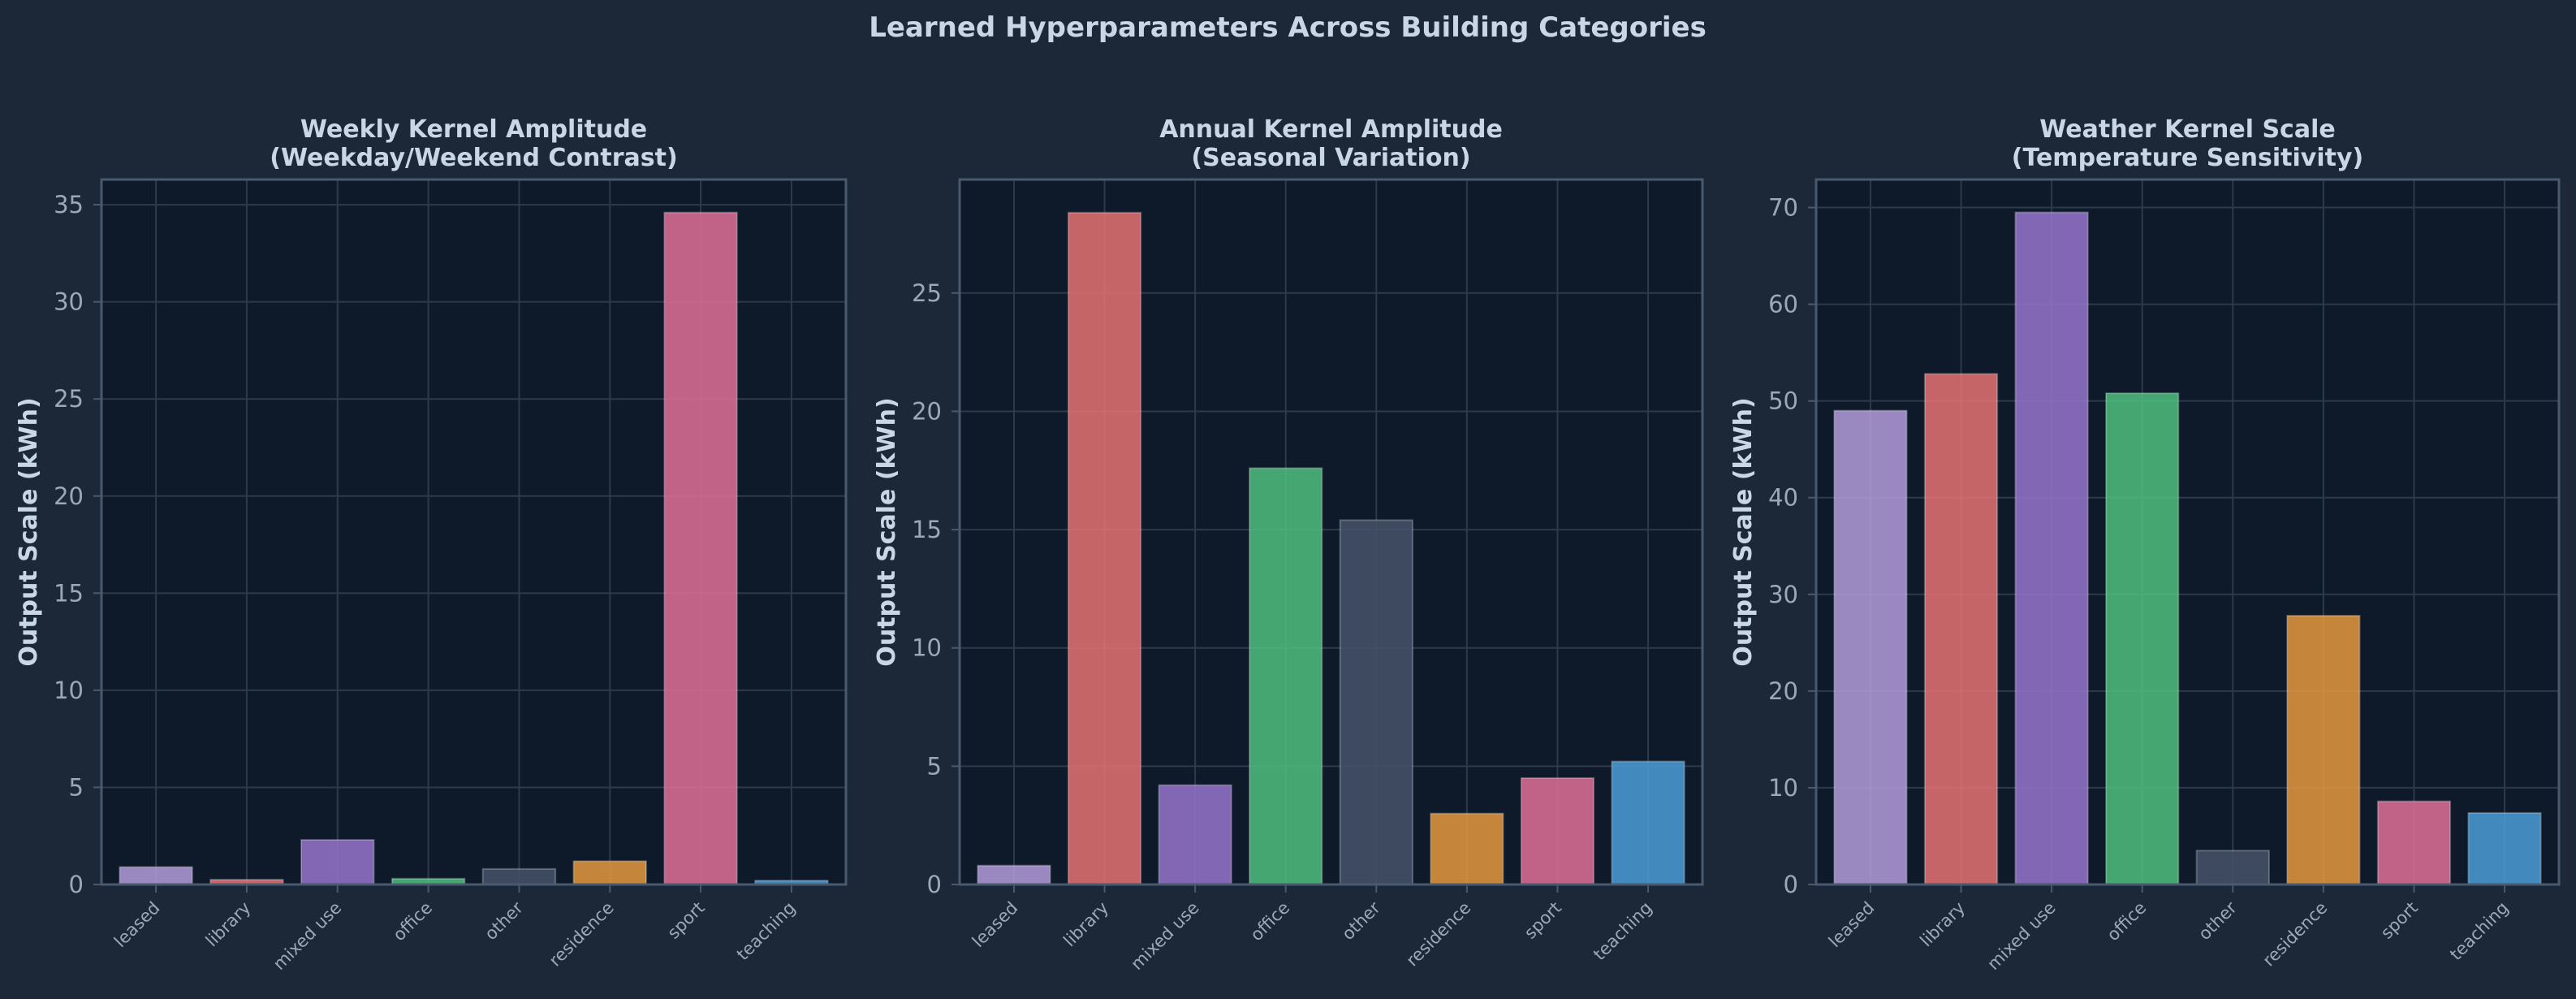 Image resolution: width=2576 pixels, height=999 pixels. What do you see at coordinates (1783, 498) in the screenshot?
I see `y-tick-label: 40` at bounding box center [1783, 498].